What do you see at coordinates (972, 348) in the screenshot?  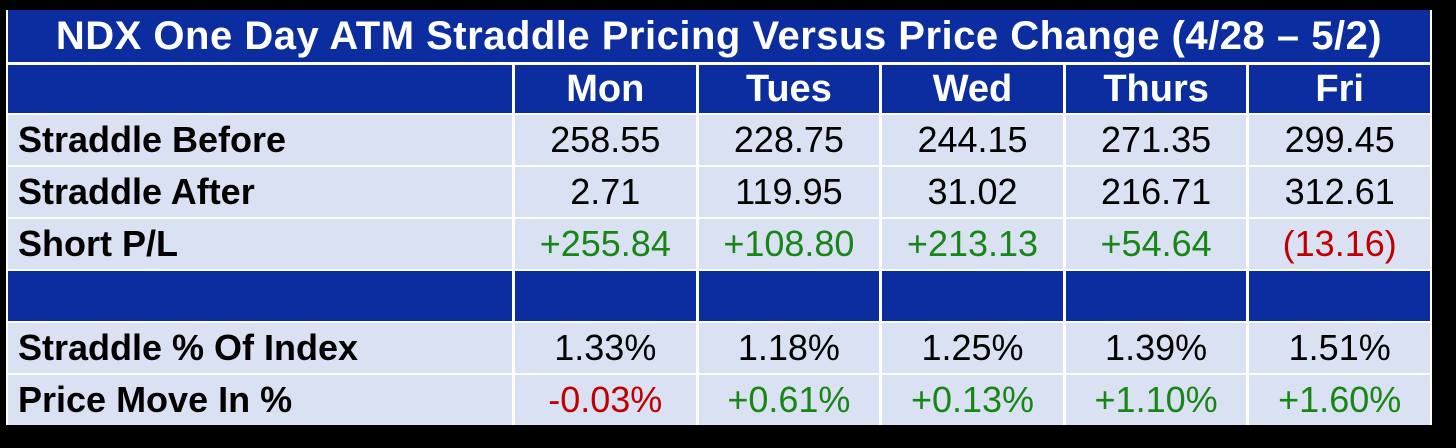 I see `value-cell: 1.25%` at bounding box center [972, 348].